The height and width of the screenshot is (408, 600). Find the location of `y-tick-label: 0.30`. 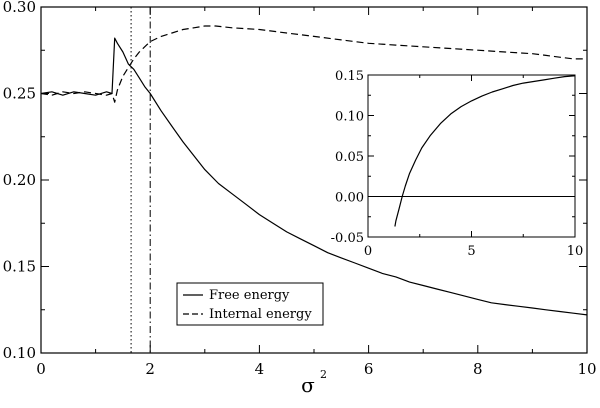

y-tick-label: 0.30 is located at coordinates (19, 8).